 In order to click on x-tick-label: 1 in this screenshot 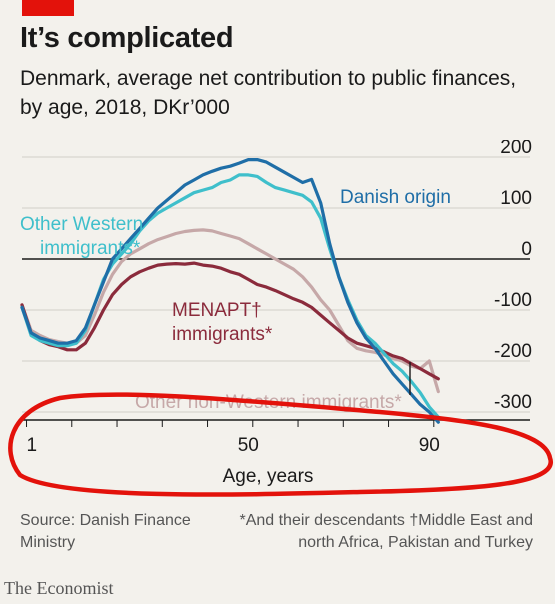, I will do `click(32, 445)`.